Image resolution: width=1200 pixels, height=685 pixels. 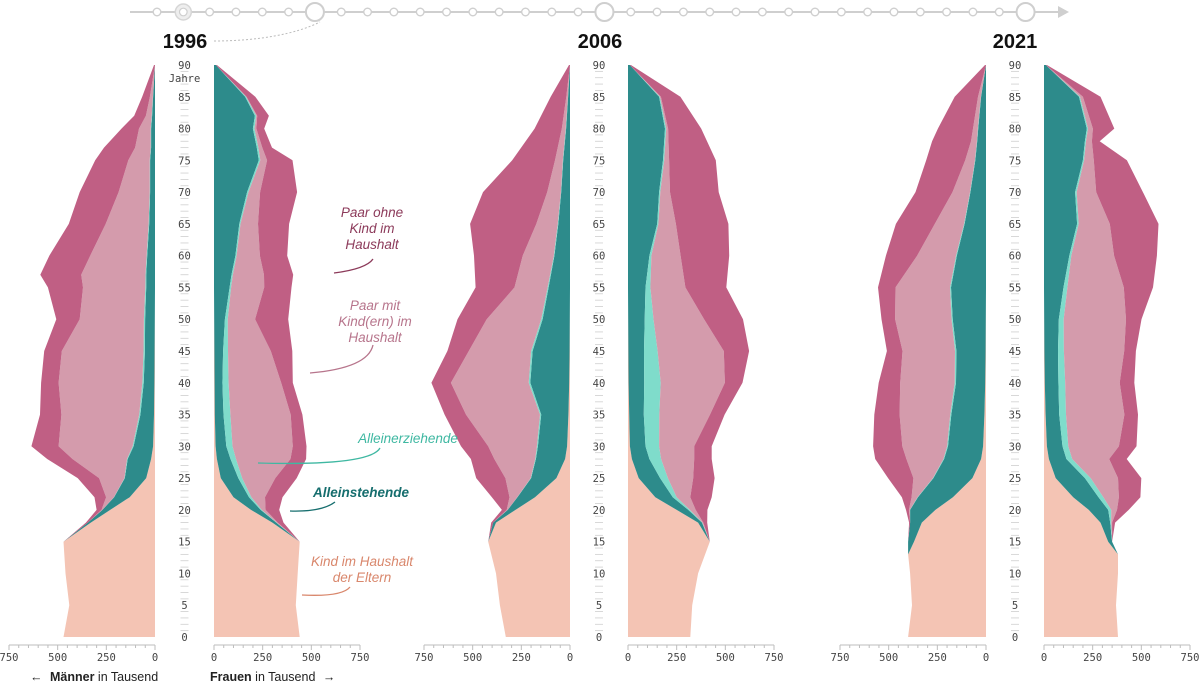 What do you see at coordinates (361, 492) in the screenshot?
I see `legend-label-alleinstehende: Alleinstehende` at bounding box center [361, 492].